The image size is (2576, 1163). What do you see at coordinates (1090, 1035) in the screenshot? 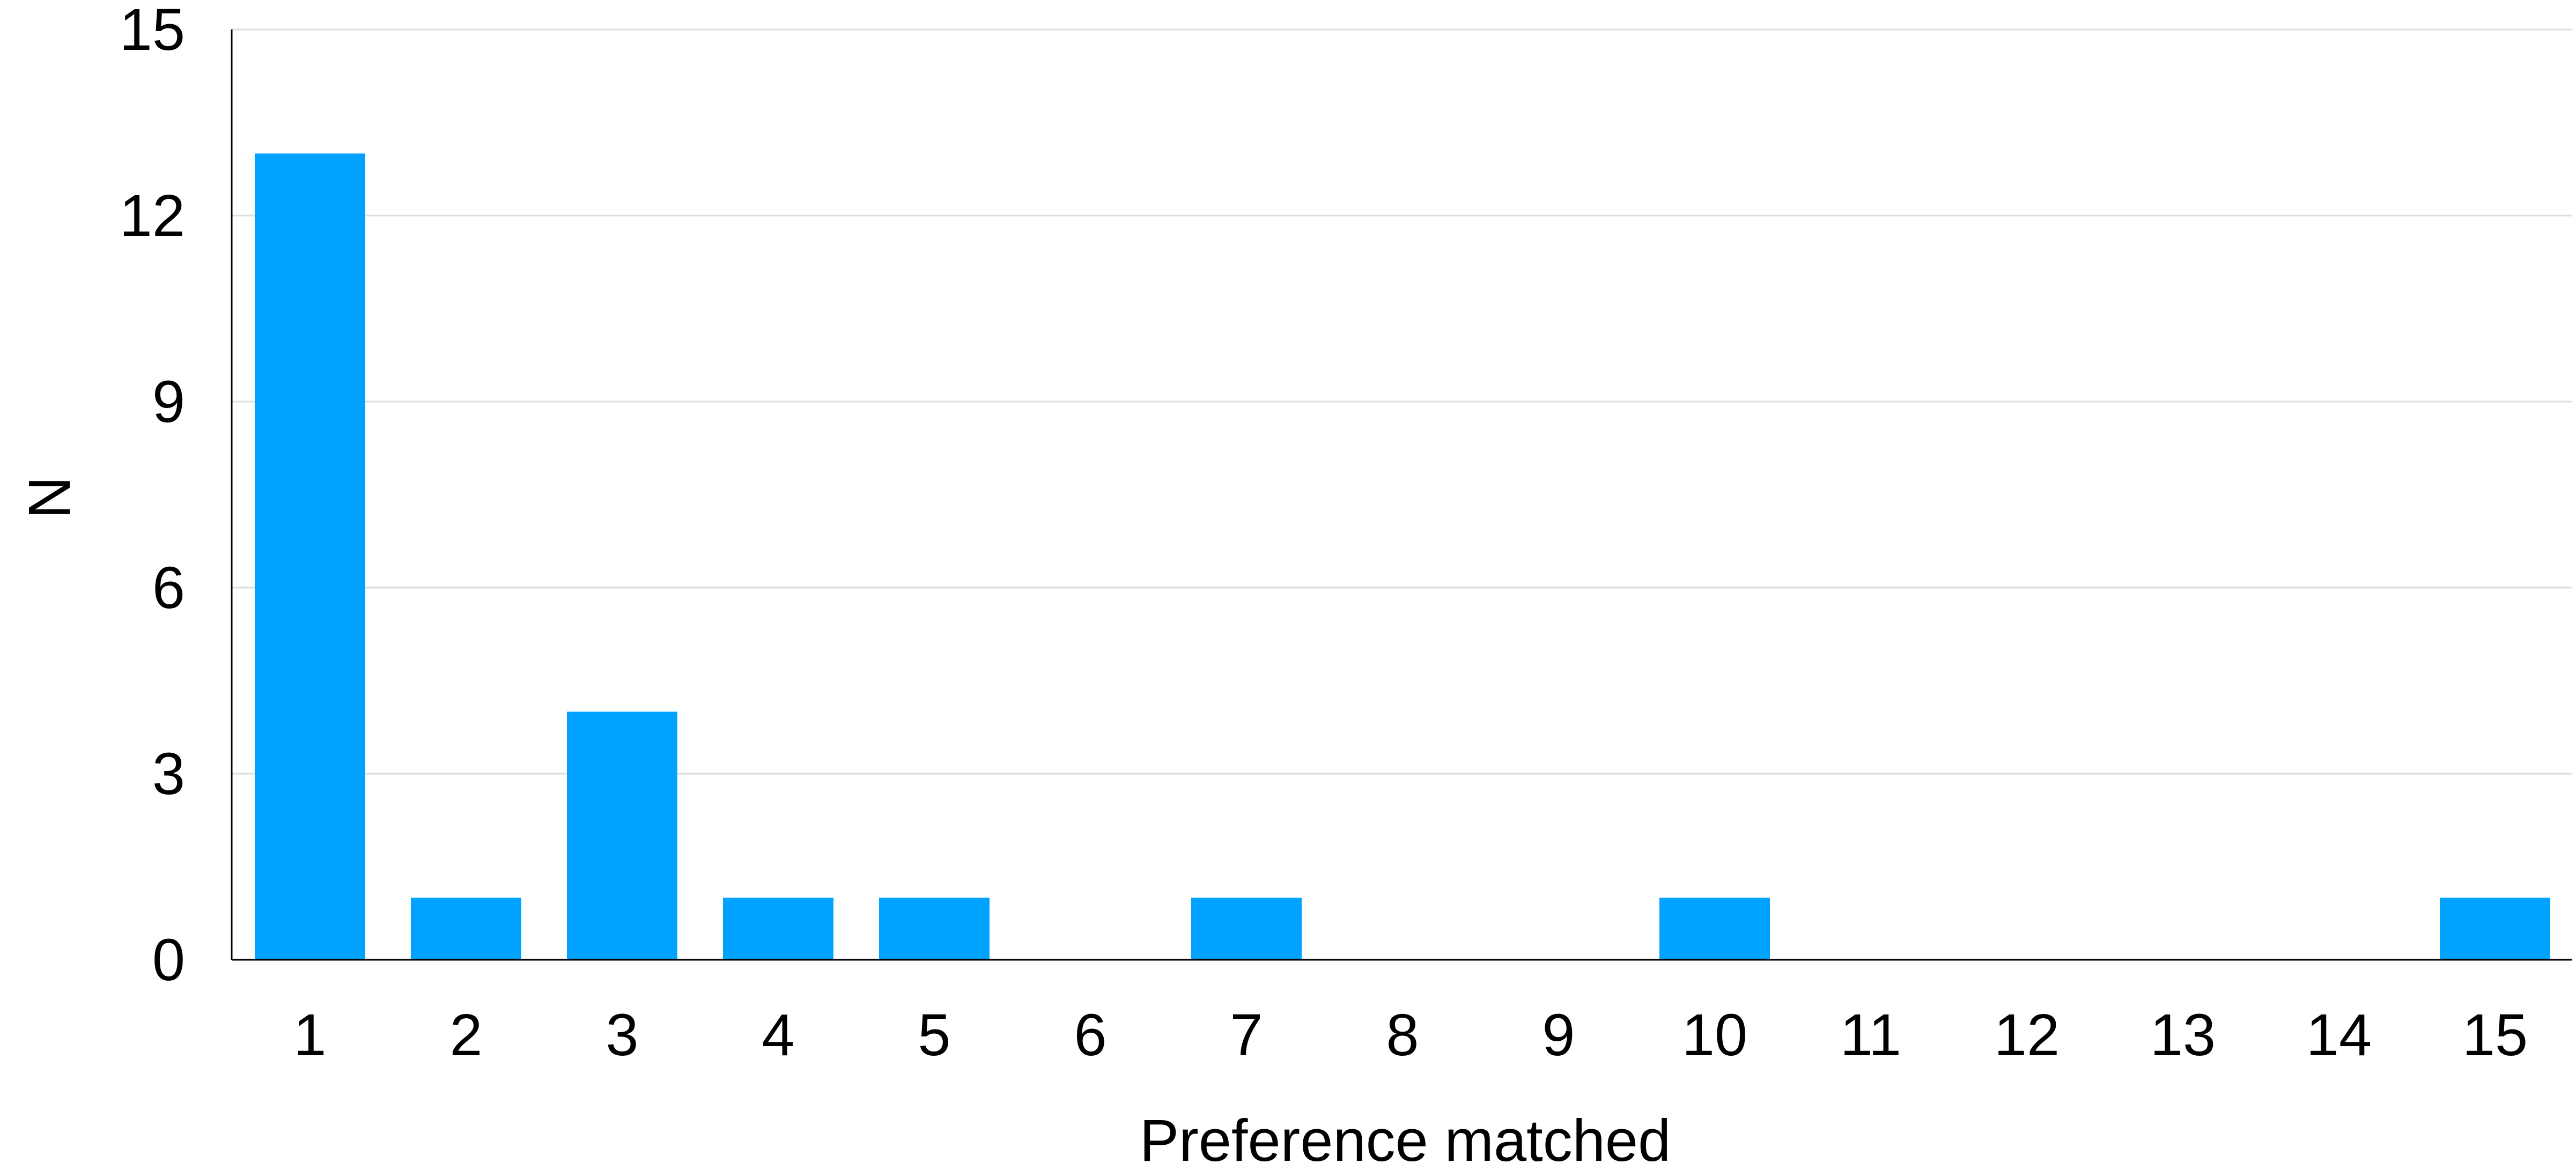
I see `x-tick-label: 6` at bounding box center [1090, 1035].